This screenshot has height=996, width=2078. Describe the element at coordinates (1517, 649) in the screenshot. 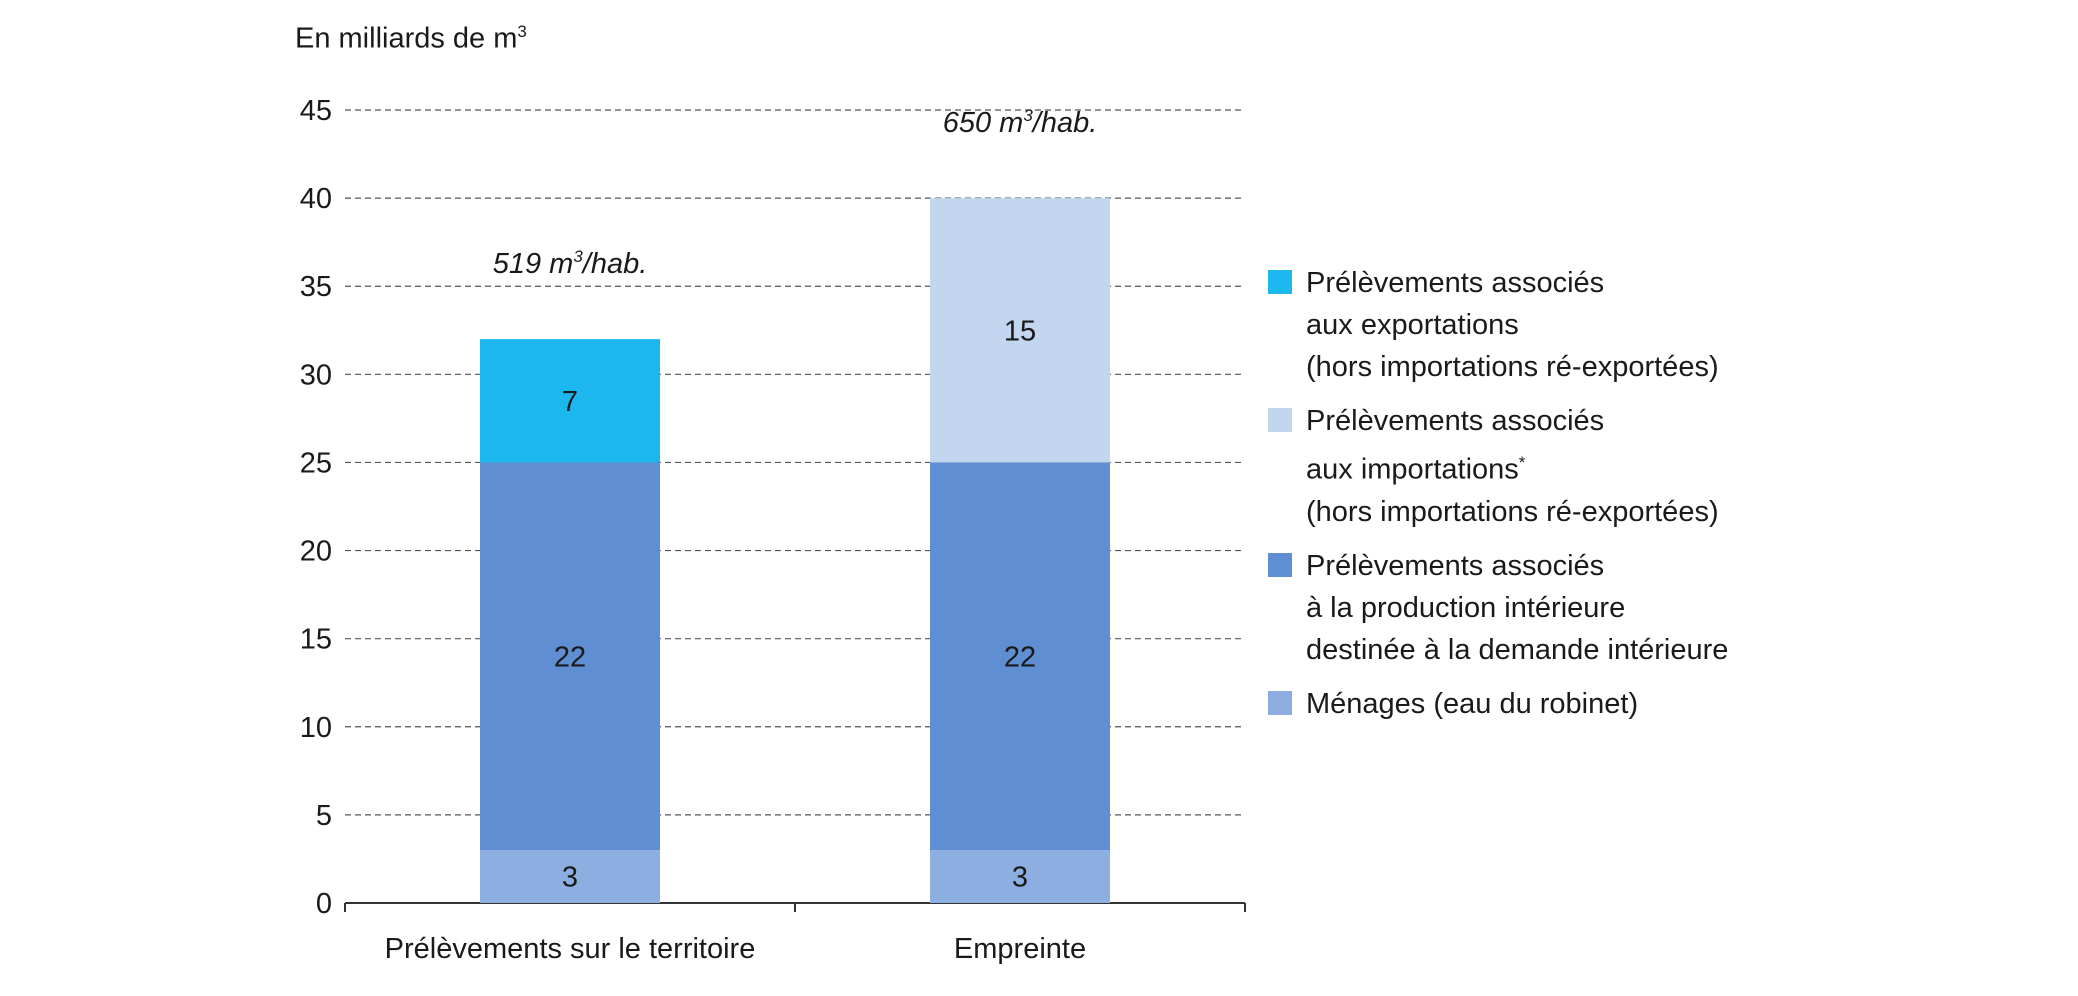

I see `legend-line: destinée à la demande intérieure` at that location.